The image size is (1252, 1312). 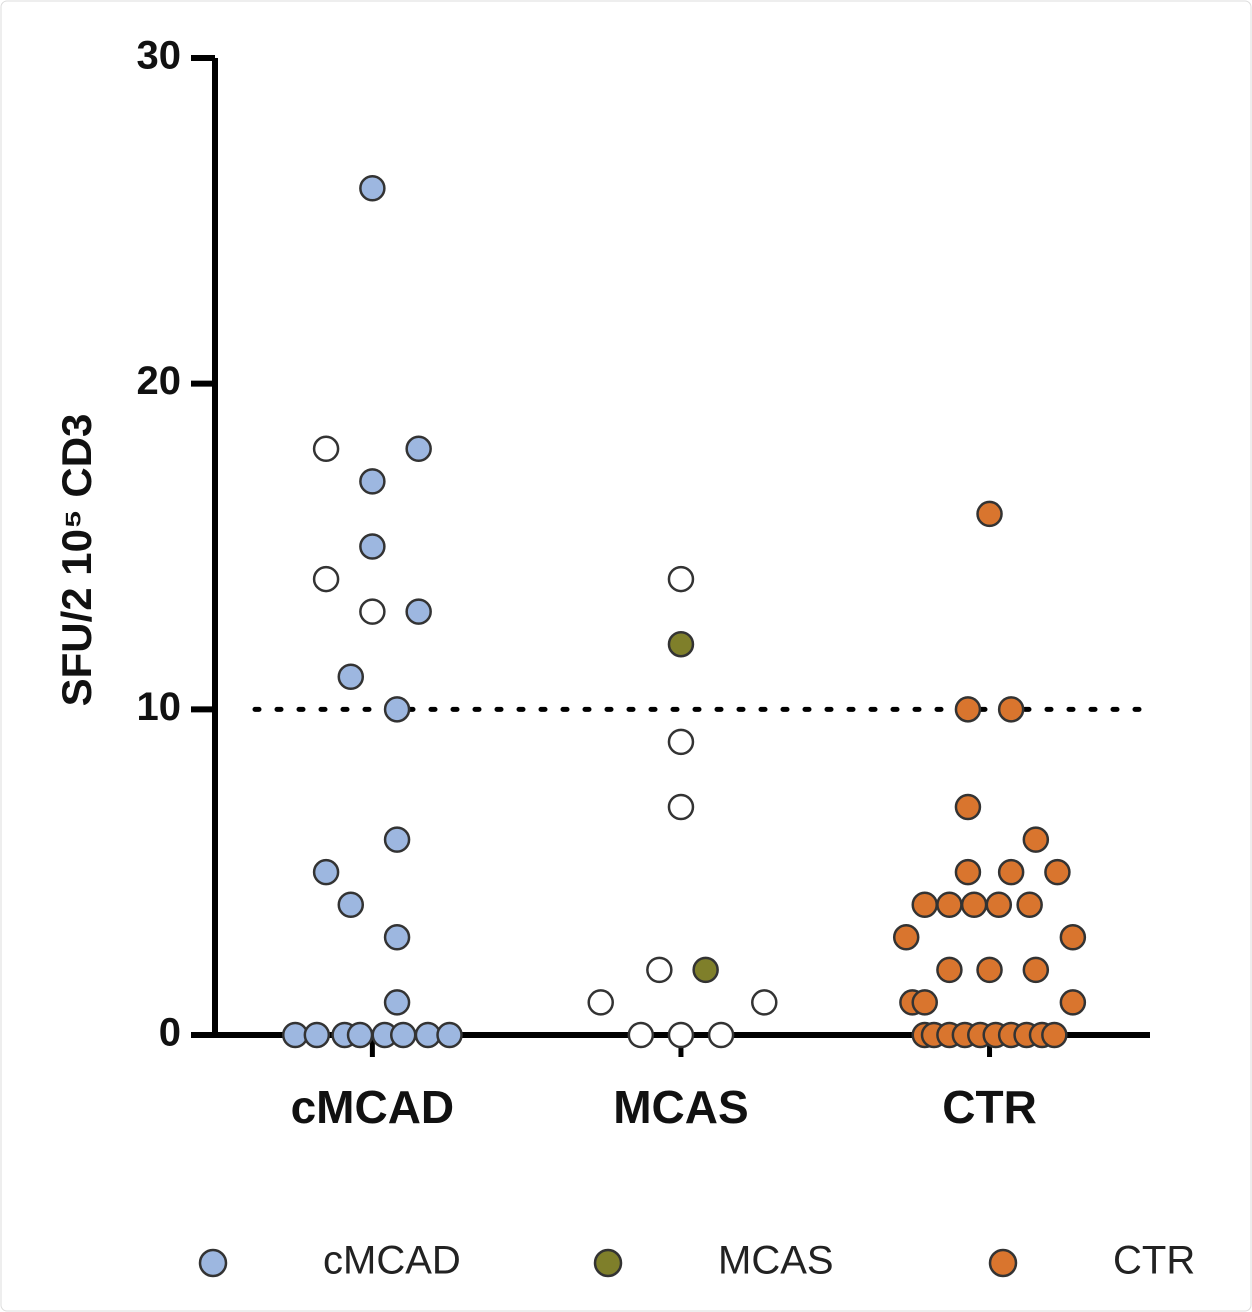 What do you see at coordinates (989, 1107) in the screenshot?
I see `x-tick-label: CTR` at bounding box center [989, 1107].